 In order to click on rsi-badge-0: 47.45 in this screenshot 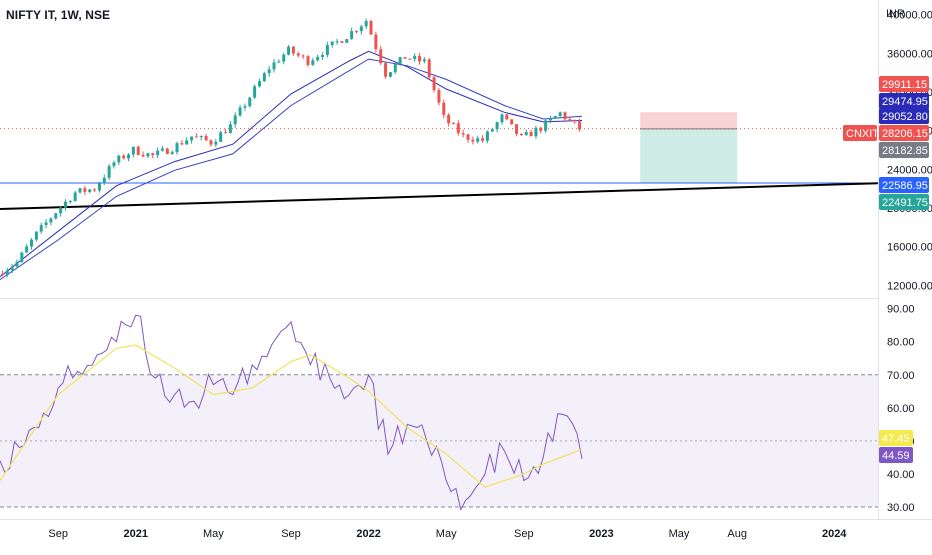, I will do `click(896, 439)`.